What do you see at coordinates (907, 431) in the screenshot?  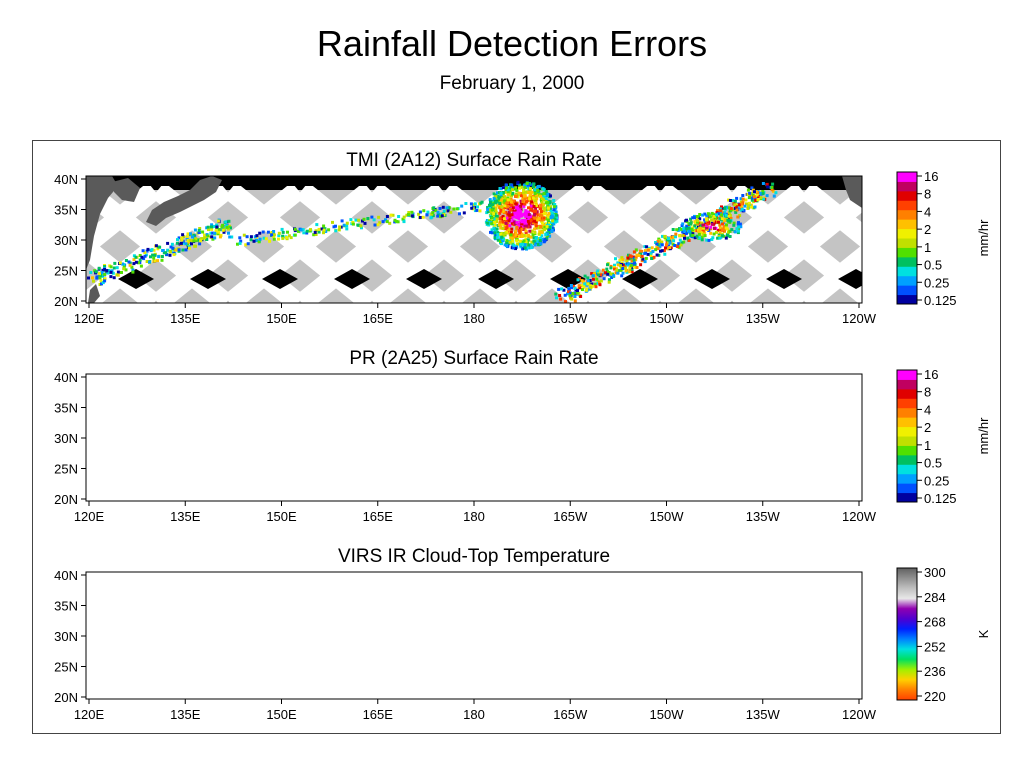 I see `colorbar-segment` at bounding box center [907, 431].